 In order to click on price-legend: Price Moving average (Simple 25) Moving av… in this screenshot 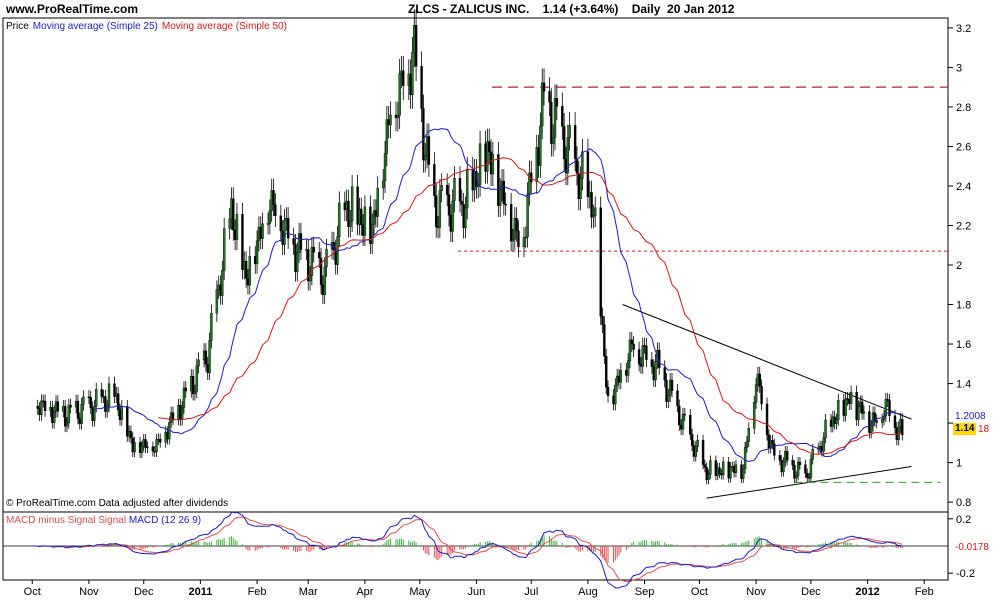, I will do `click(148, 26)`.